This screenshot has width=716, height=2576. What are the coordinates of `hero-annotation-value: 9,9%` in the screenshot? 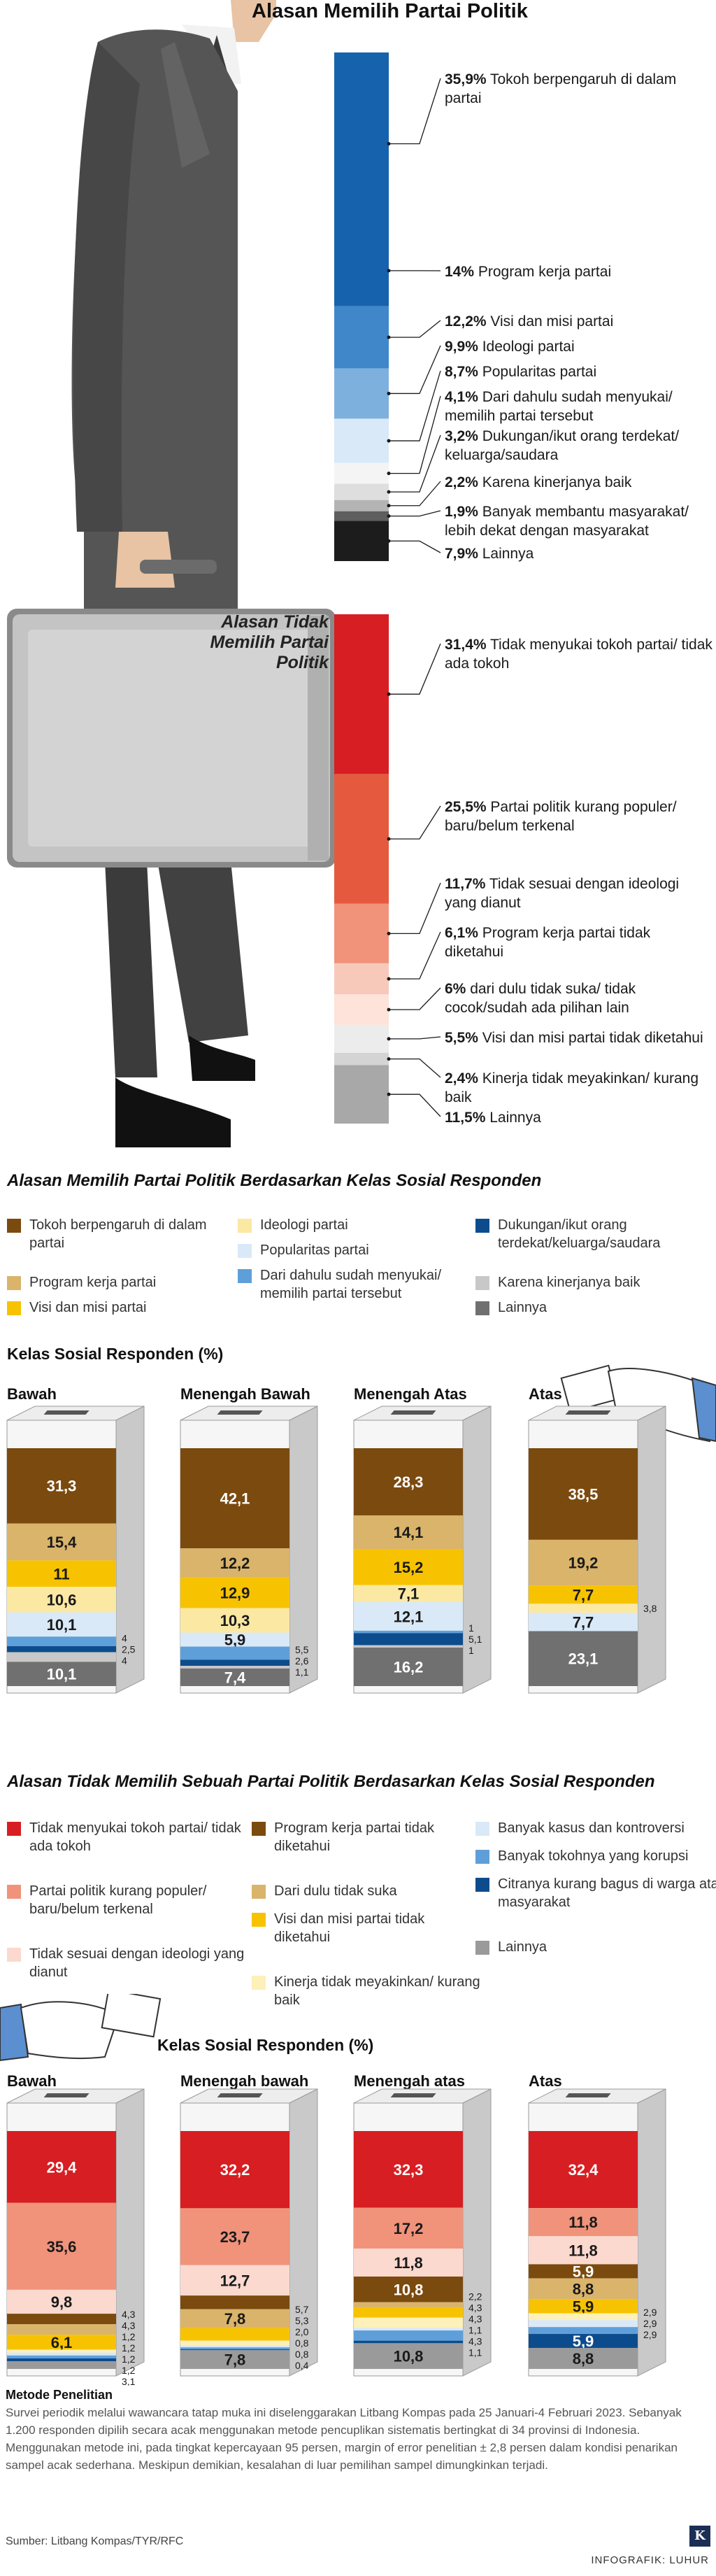 It's located at (462, 347).